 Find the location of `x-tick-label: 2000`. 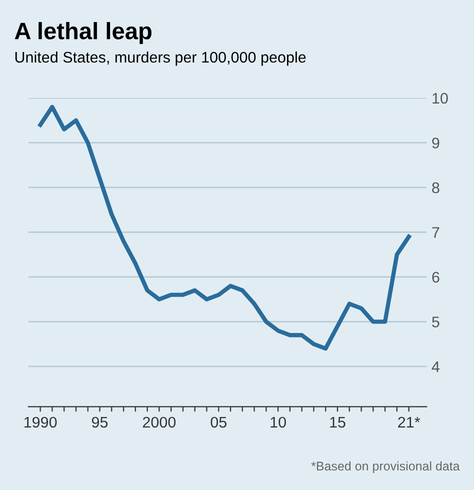

x-tick-label: 2000 is located at coordinates (159, 422).